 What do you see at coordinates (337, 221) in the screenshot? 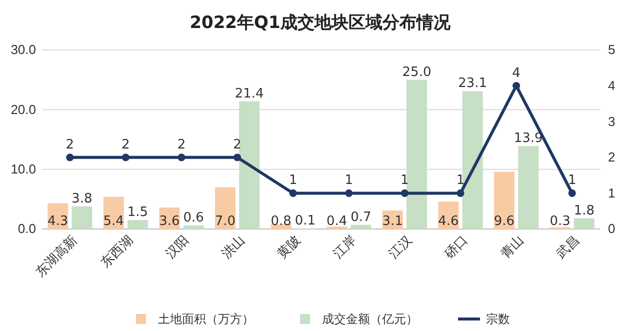
I see `data-label: 0.4` at bounding box center [337, 221].